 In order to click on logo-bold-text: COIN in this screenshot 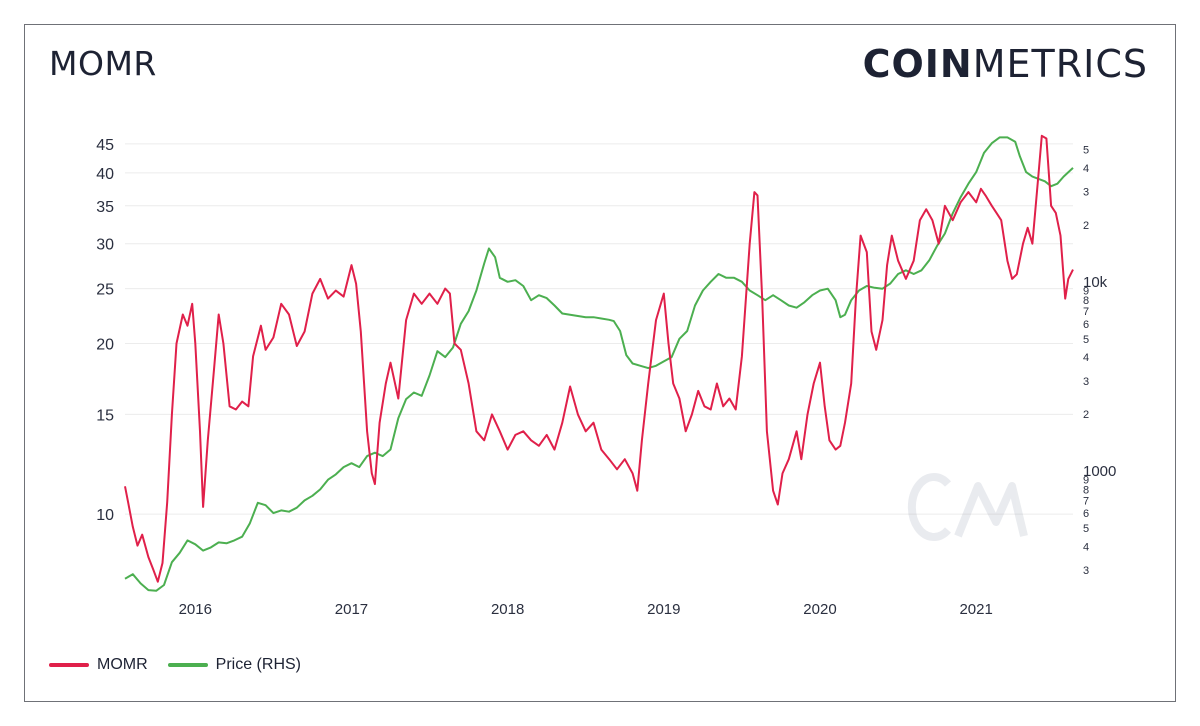, I will do `click(917, 64)`.